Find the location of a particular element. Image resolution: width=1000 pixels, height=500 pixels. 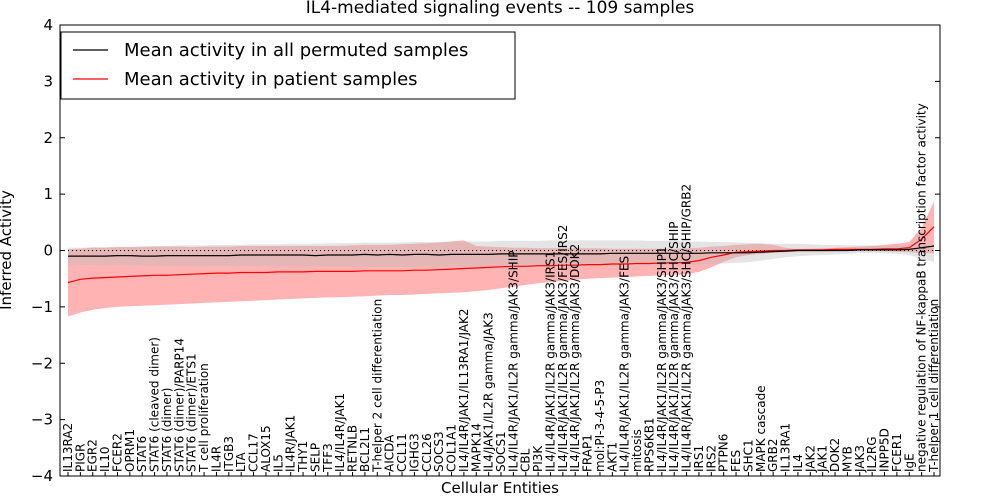

x-axis-title: Cellular Entities is located at coordinates (500, 488).